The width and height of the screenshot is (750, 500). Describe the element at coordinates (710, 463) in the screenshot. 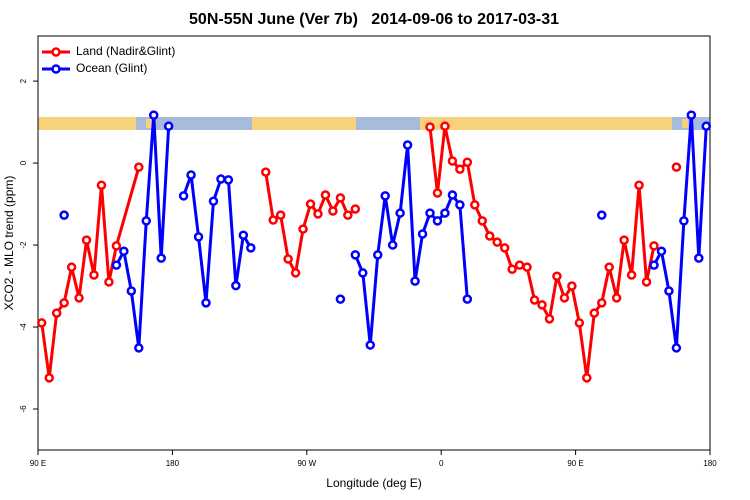

I see `x-tick-label: 180` at that location.